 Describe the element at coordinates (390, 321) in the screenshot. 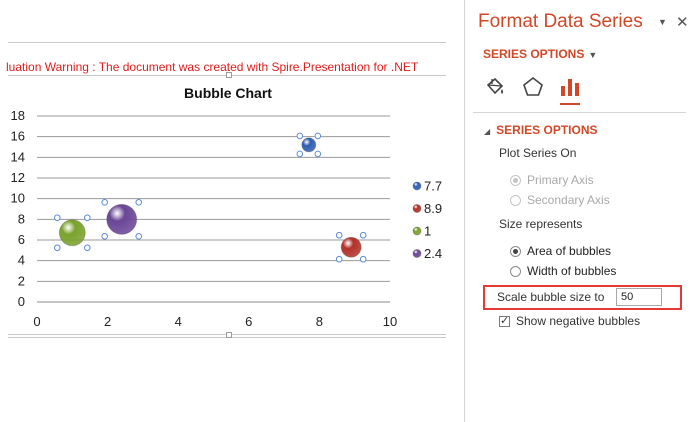

I see `x-tick-label: 10` at that location.